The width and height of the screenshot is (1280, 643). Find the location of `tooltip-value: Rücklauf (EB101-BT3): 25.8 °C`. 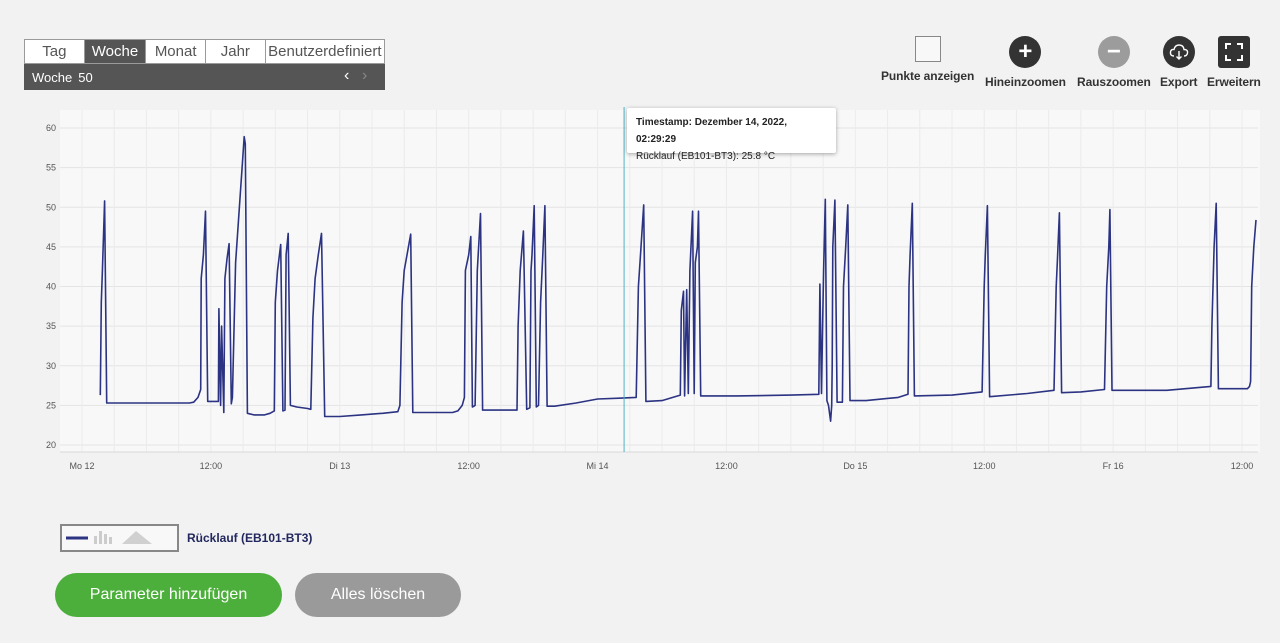

tooltip-value: Rücklauf (EB101-BT3): 25.8 °C is located at coordinates (706, 156).